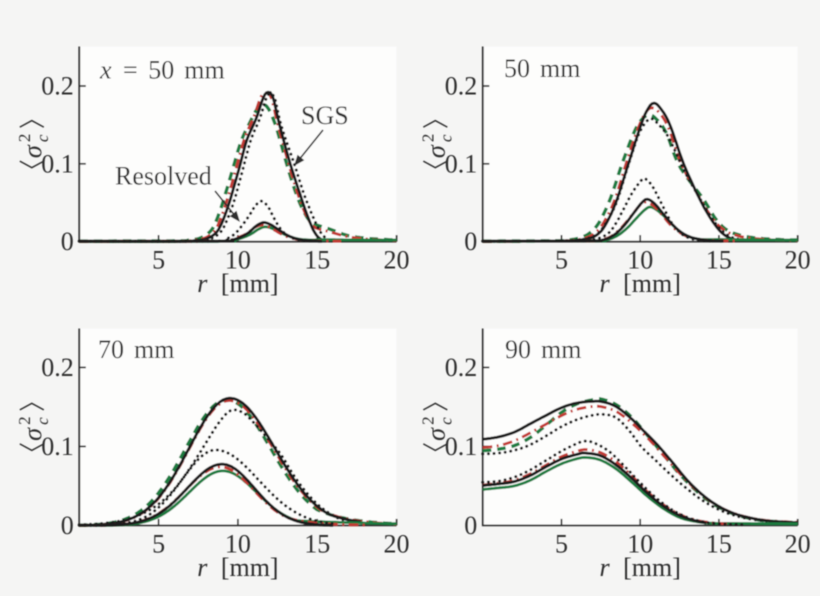  Describe the element at coordinates (543, 349) in the screenshot. I see `svg-text: 90 mm` at that location.